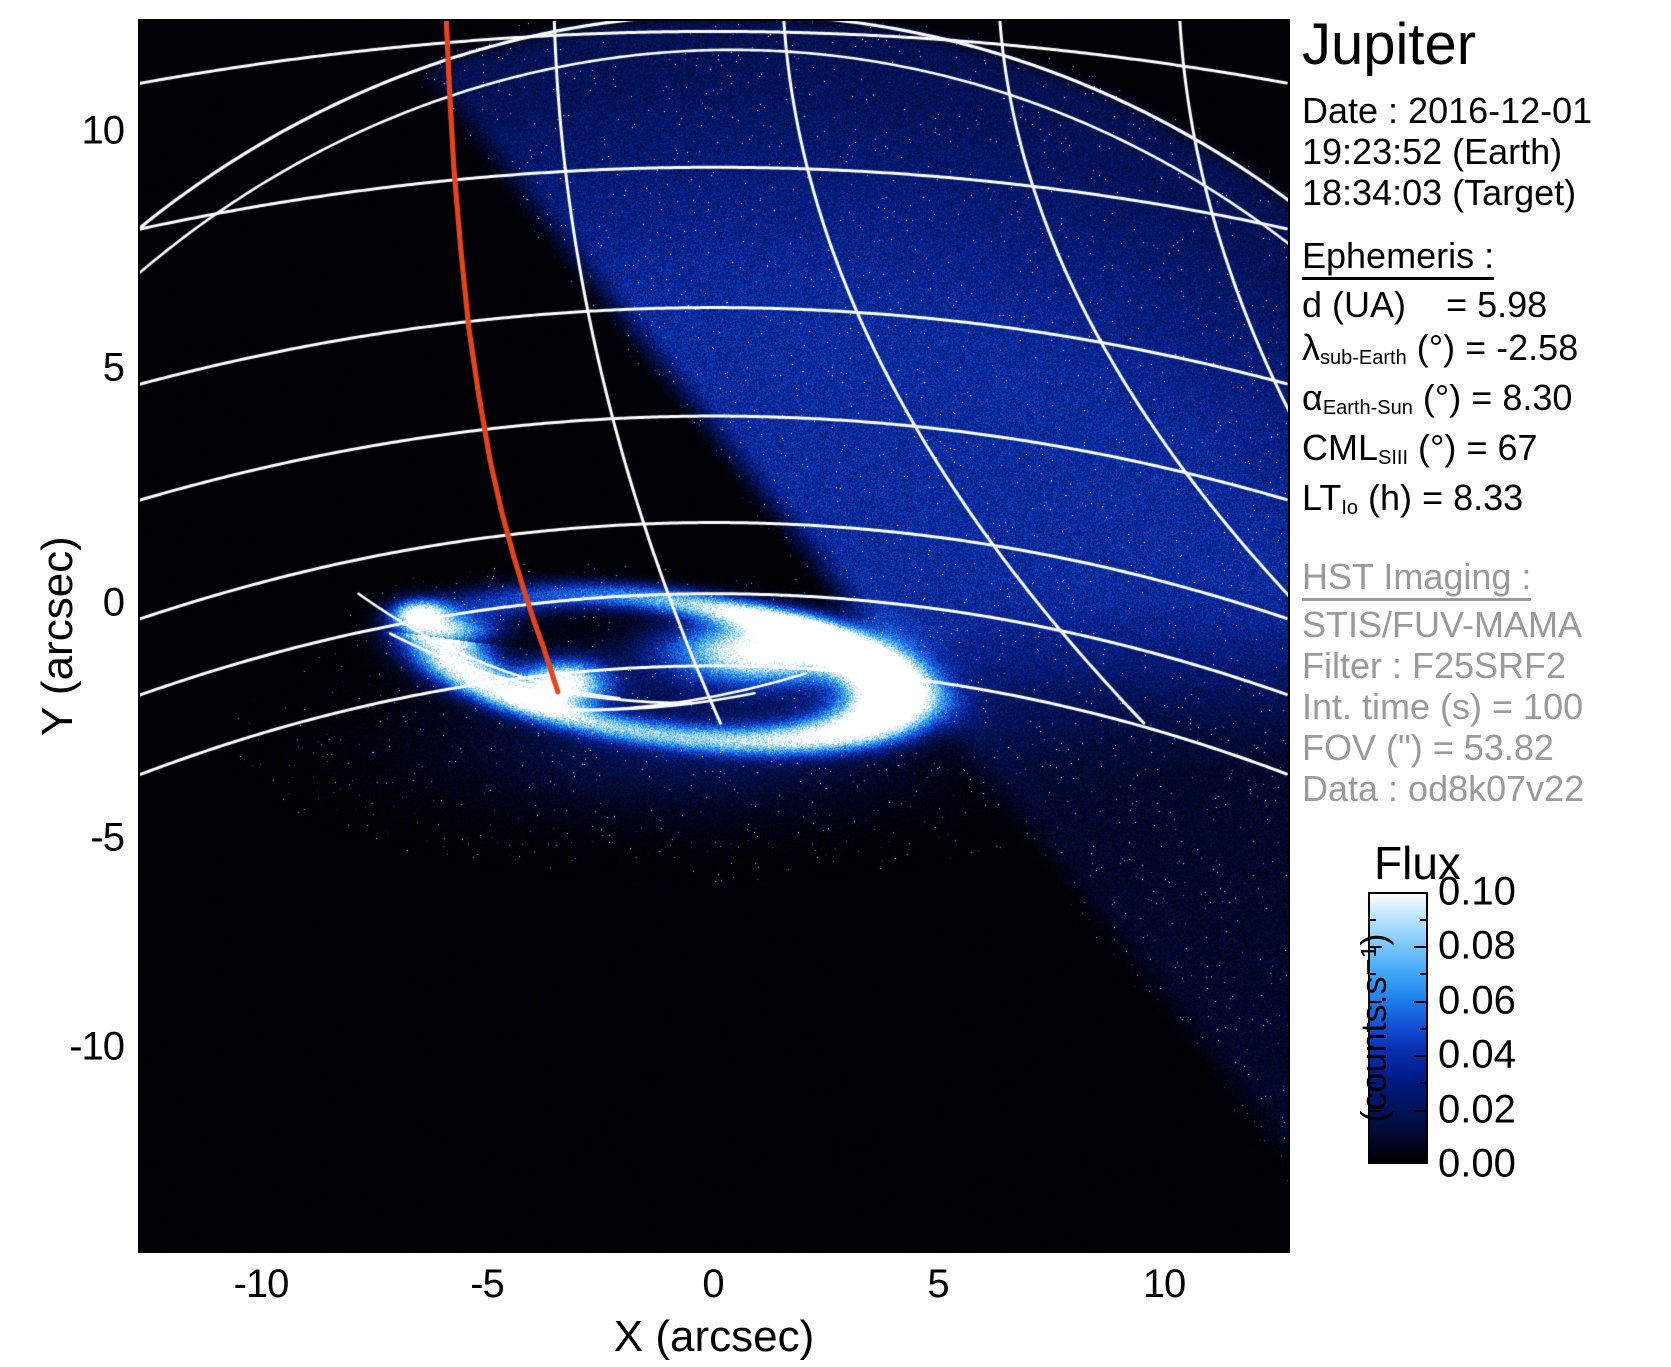 Image resolution: width=1671 pixels, height=1367 pixels. Describe the element at coordinates (1164, 1284) in the screenshot. I see `x-tick-label: 10` at that location.